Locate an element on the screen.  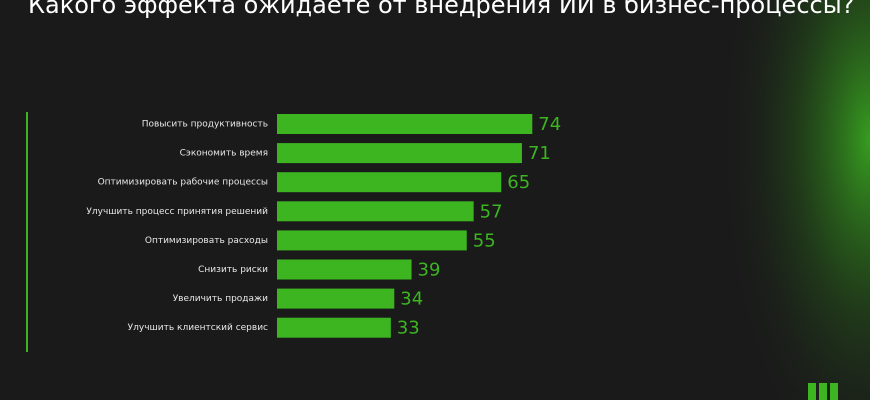
value-label: 39 is located at coordinates (429, 270).